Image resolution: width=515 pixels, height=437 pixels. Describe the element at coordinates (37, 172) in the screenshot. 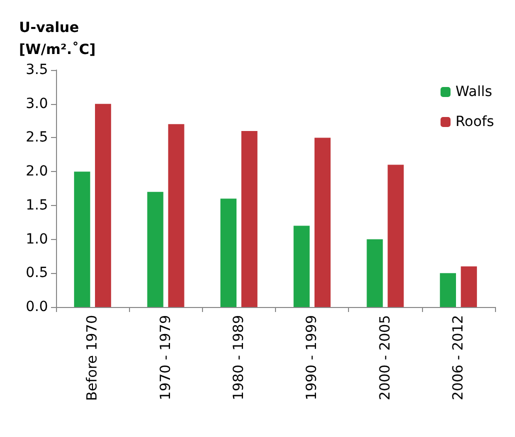

I see `y-tick-label: 2.0` at that location.